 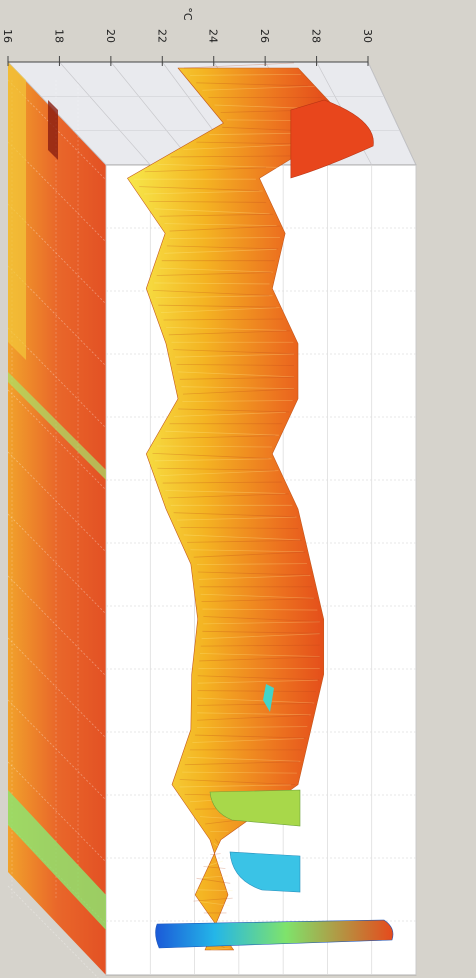 What do you see at coordinates (332, 139) in the screenshot?
I see `surface-hot-spike` at bounding box center [332, 139].